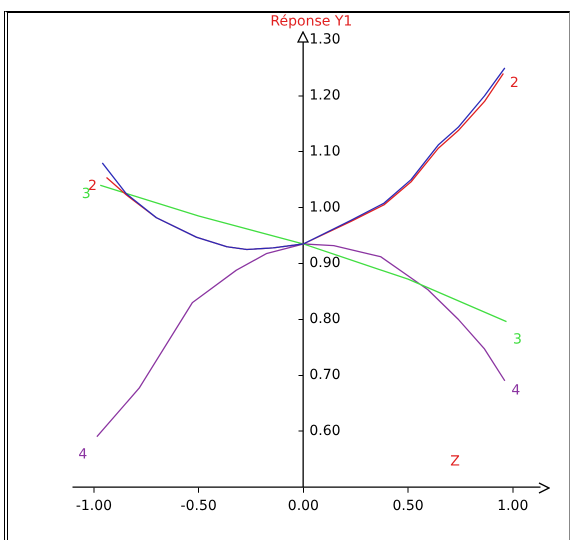 The width and height of the screenshot is (576, 543). What do you see at coordinates (198, 506) in the screenshot?
I see `x-tick-label: -0.50` at bounding box center [198, 506].